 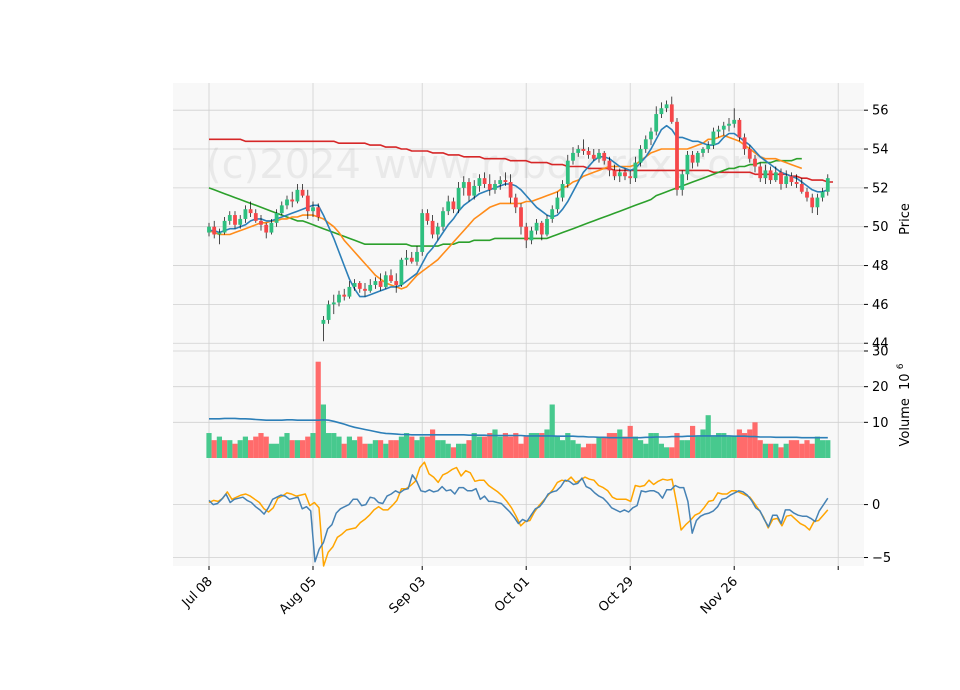 I want to click on y-tick-label: 54, so click(x=880, y=150).